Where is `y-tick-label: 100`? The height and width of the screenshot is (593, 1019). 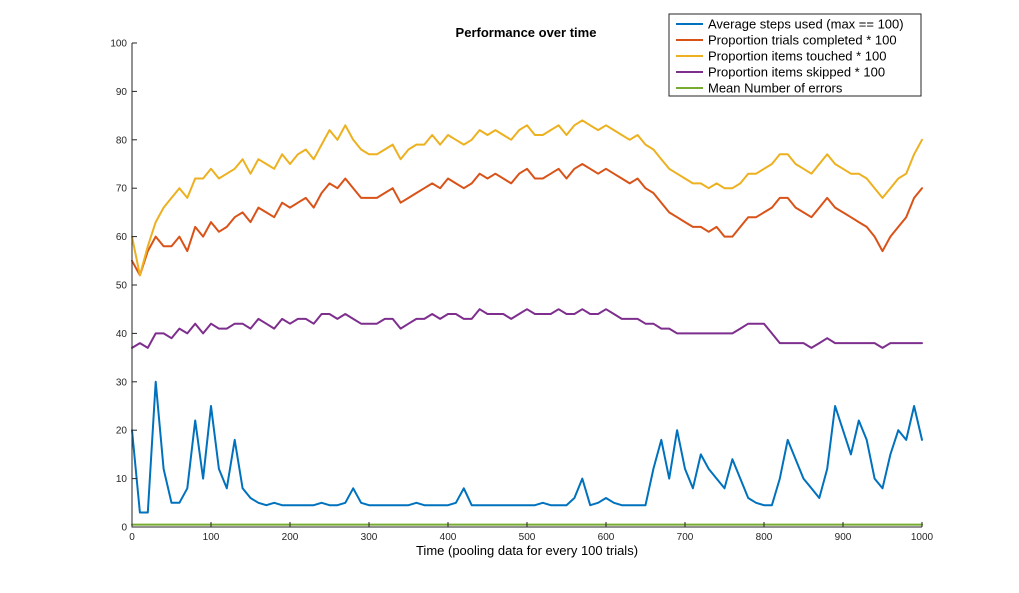 y-tick-label: 100 is located at coordinates (118, 44).